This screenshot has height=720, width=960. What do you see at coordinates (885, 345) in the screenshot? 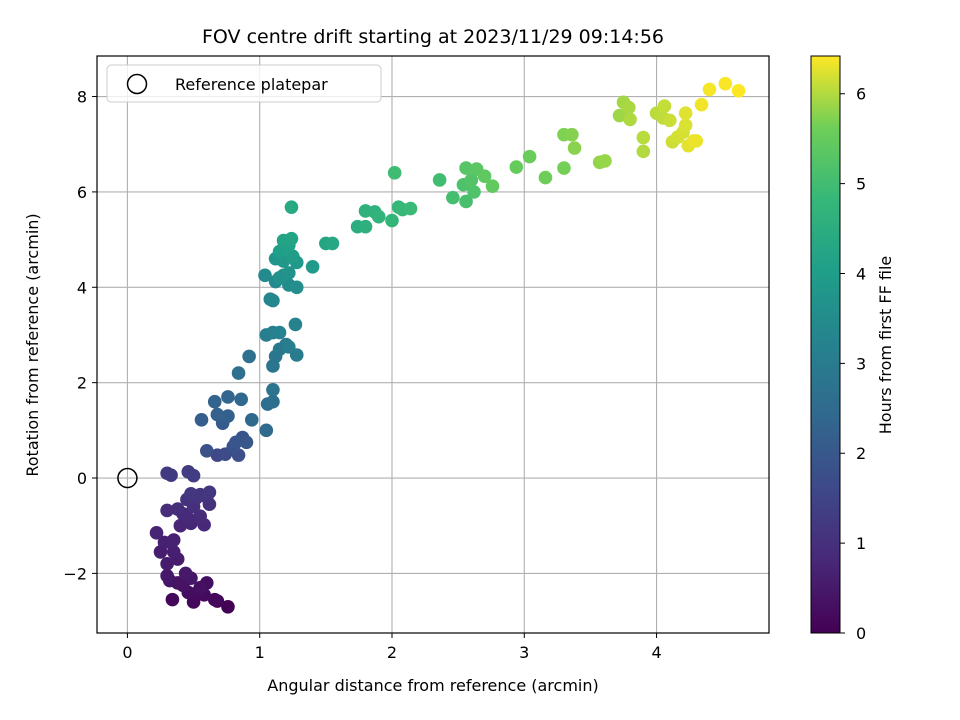
I see `colorbar-label: Hours from first FF file` at bounding box center [885, 345].